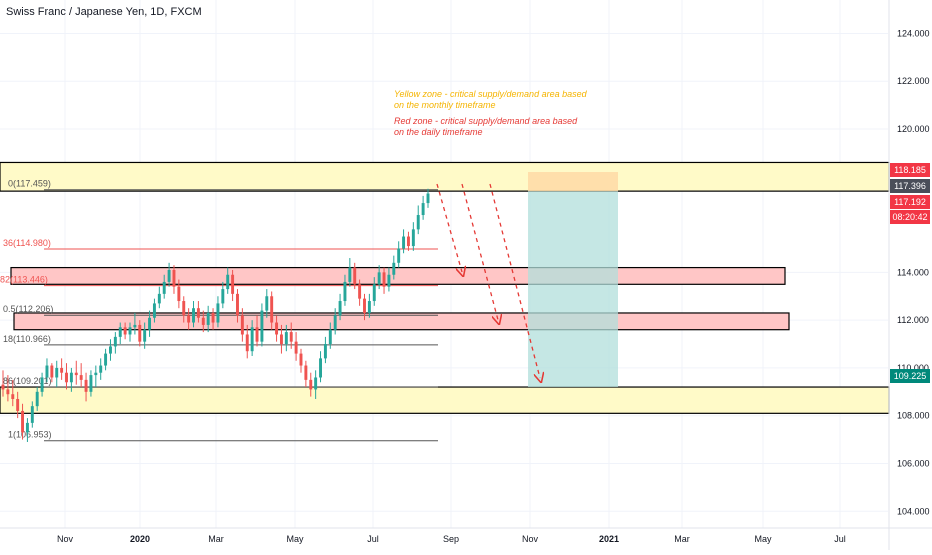 The image size is (932, 555). What do you see at coordinates (682, 539) in the screenshot?
I see `time-tick-label: Mar` at bounding box center [682, 539].